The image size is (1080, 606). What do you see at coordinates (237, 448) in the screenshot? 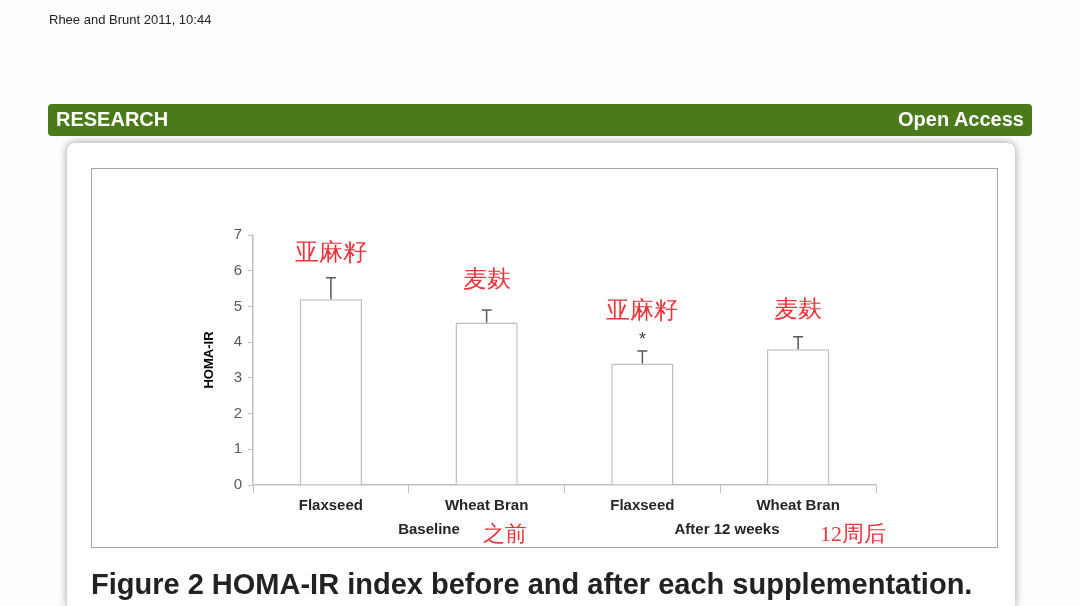
I see `y-tick-label: 1` at bounding box center [237, 448].